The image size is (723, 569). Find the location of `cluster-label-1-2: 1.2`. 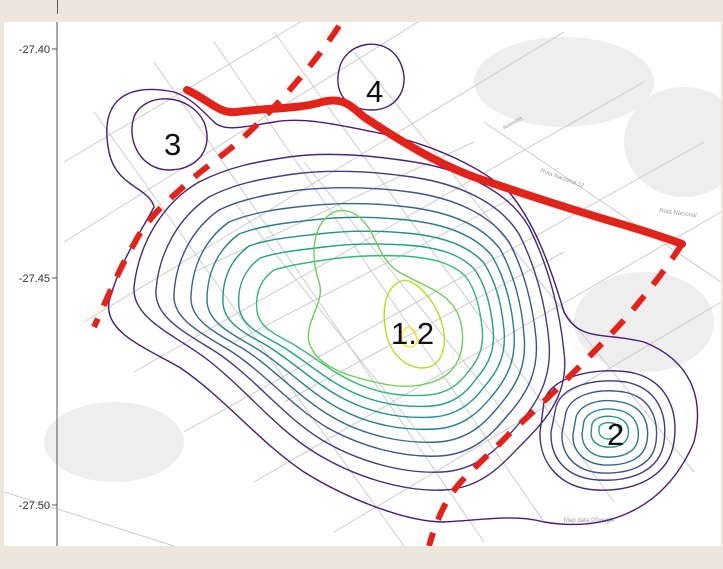

cluster-label-1-2: 1.2 is located at coordinates (412, 333).